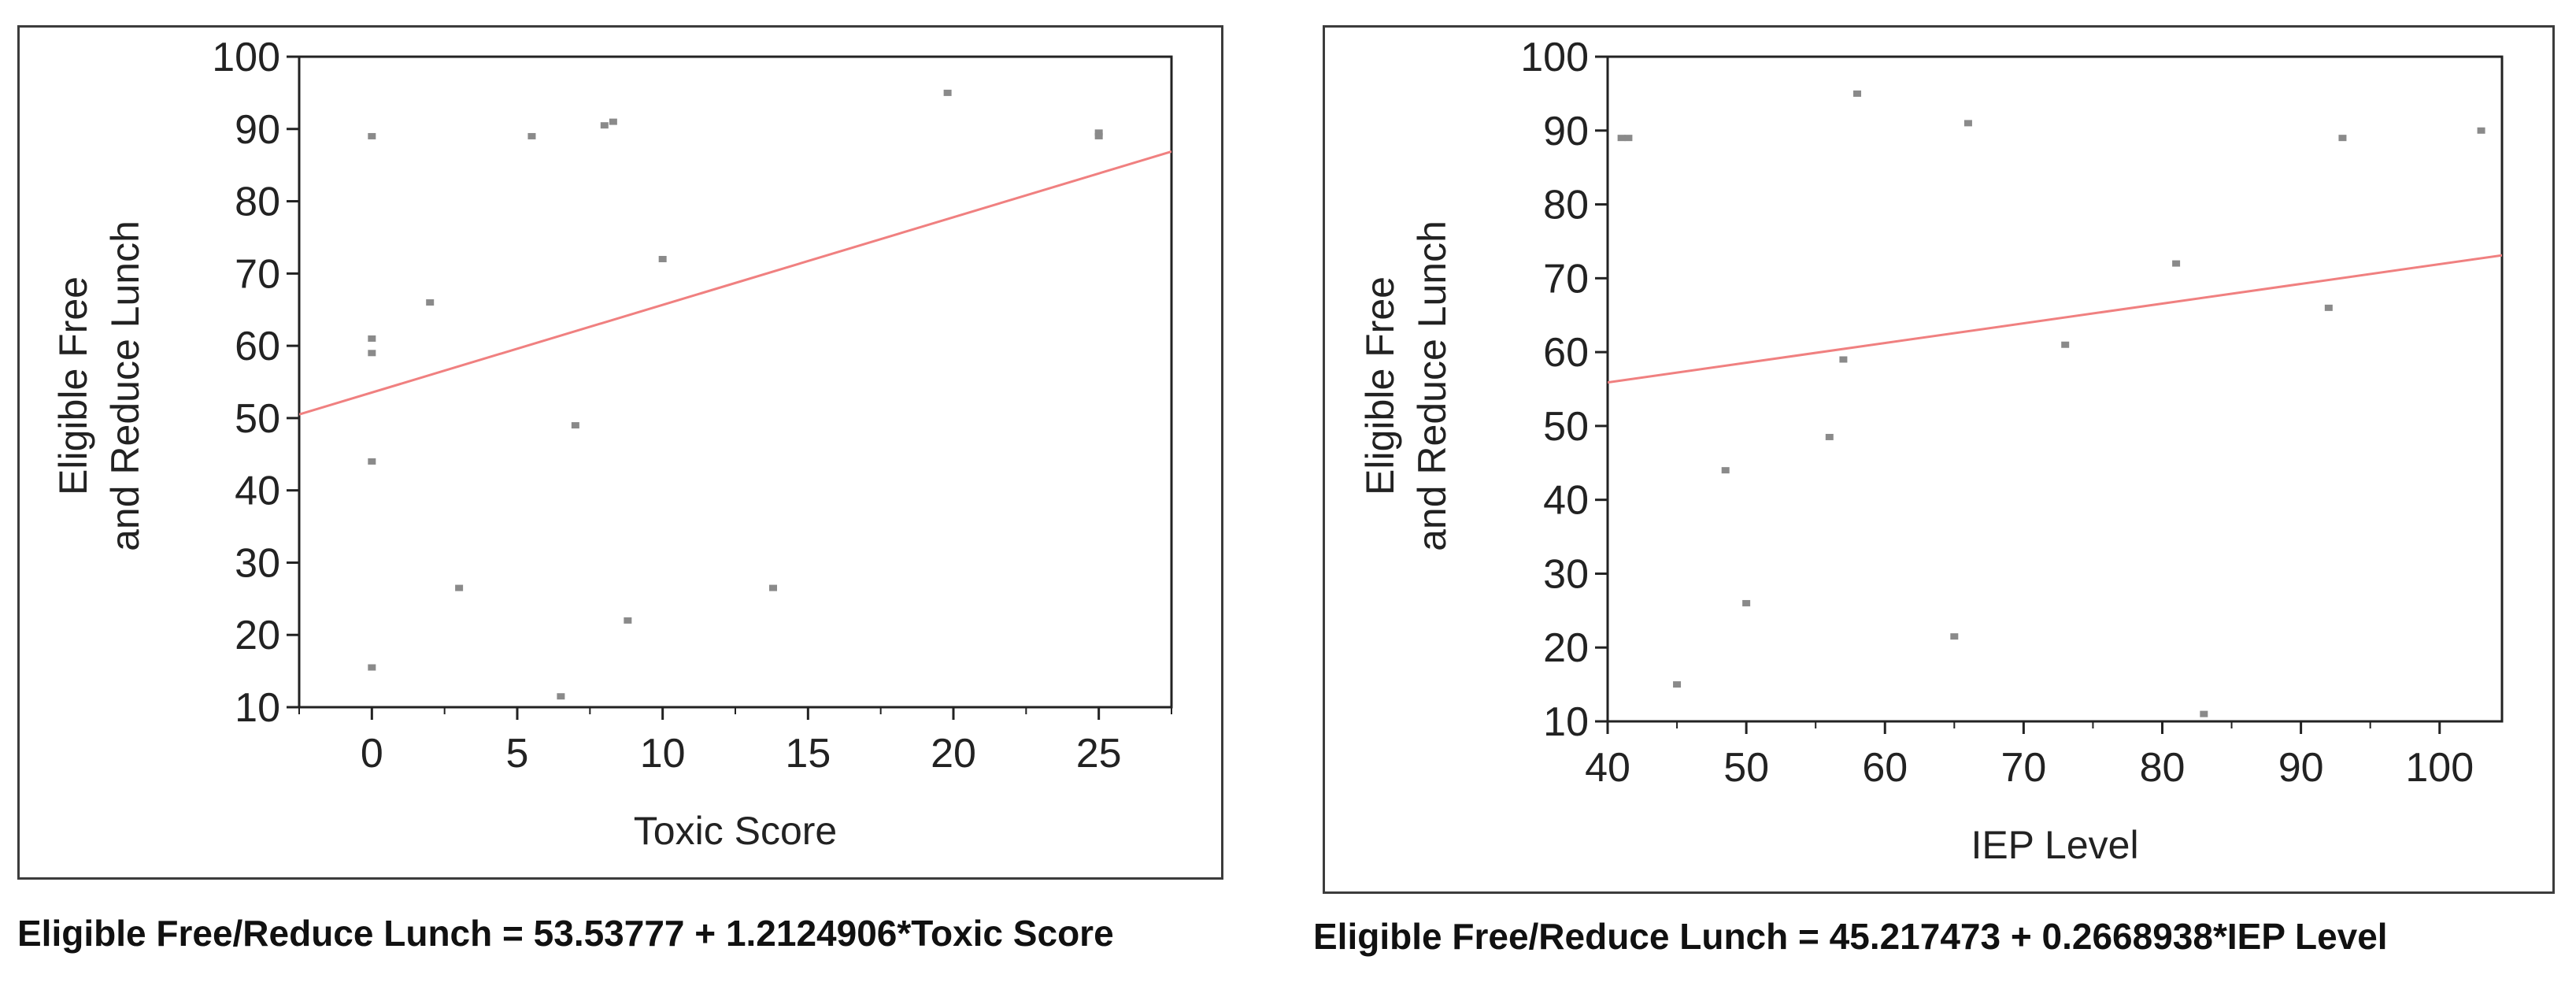 The height and width of the screenshot is (997, 2576). What do you see at coordinates (257, 130) in the screenshot?
I see `y-tick-label-toxic-score: 90` at bounding box center [257, 130].